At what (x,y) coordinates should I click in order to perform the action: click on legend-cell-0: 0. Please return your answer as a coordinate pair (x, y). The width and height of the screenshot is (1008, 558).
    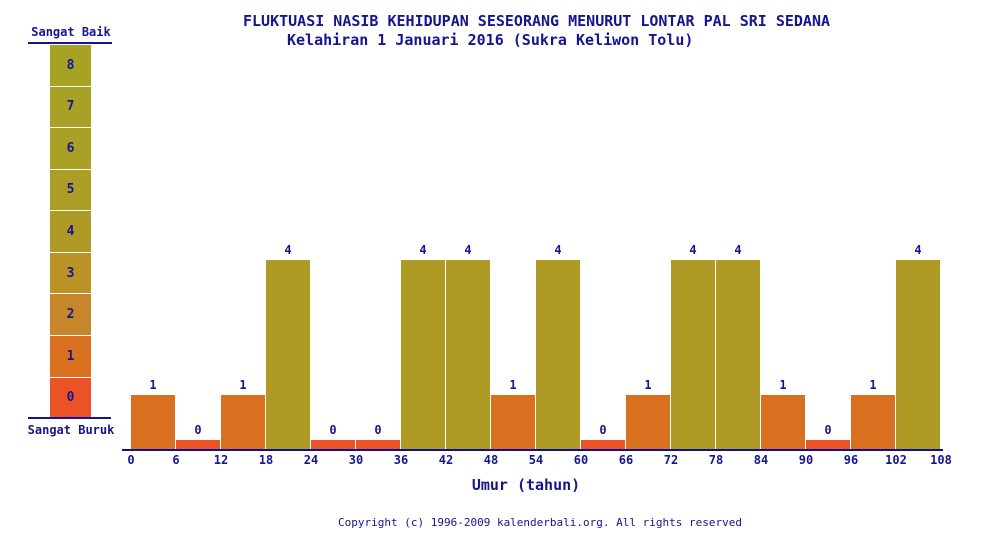
    Looking at the image, I should click on (70, 398).